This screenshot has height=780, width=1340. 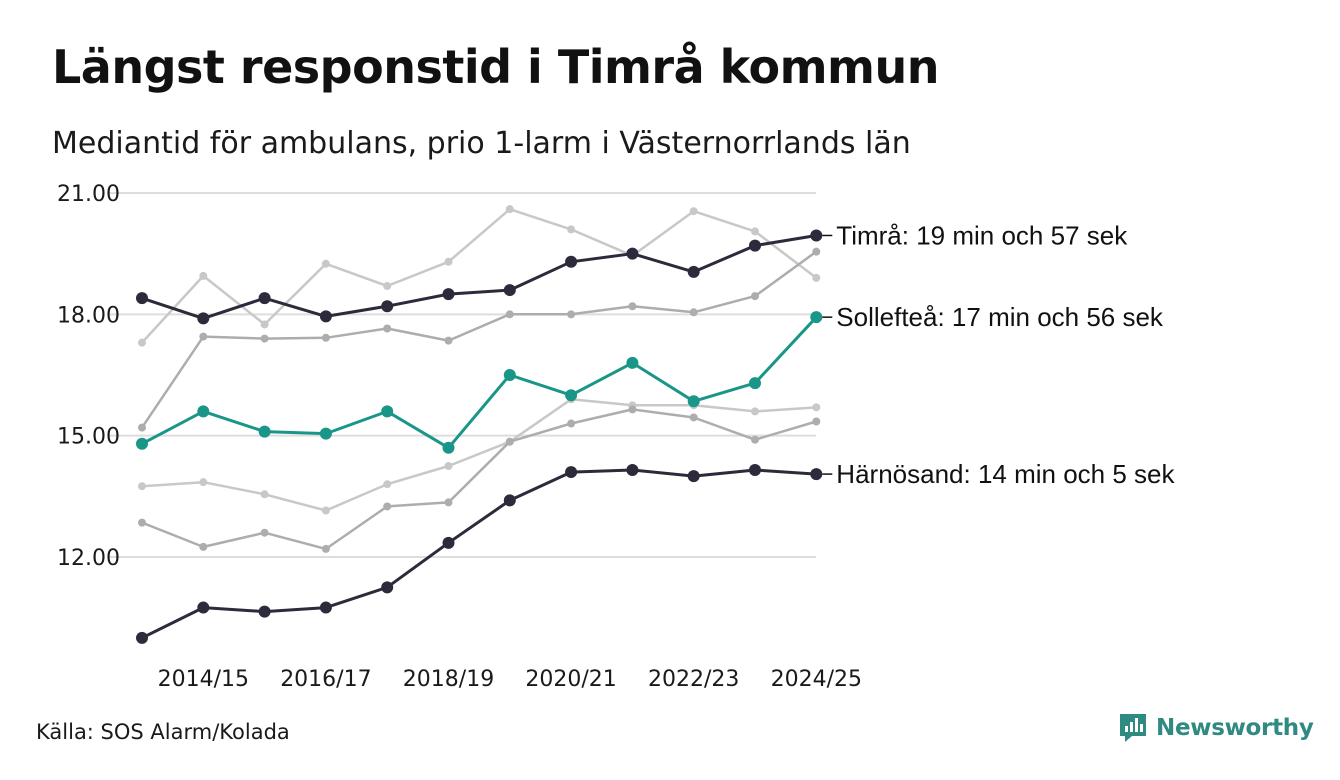 I want to click on x-tick-label: 2020/21, so click(x=570, y=679).